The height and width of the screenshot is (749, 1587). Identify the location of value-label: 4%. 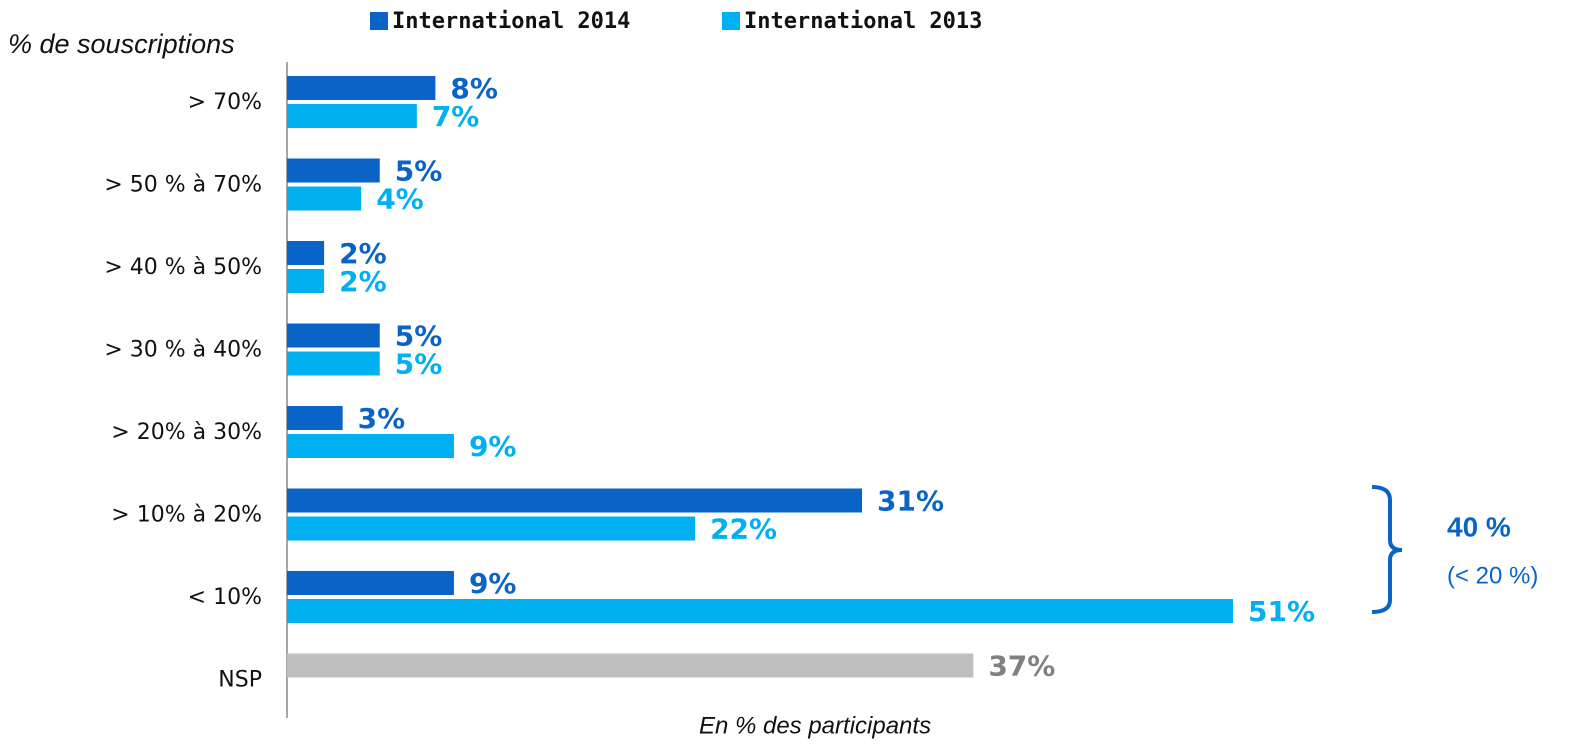
(400, 199).